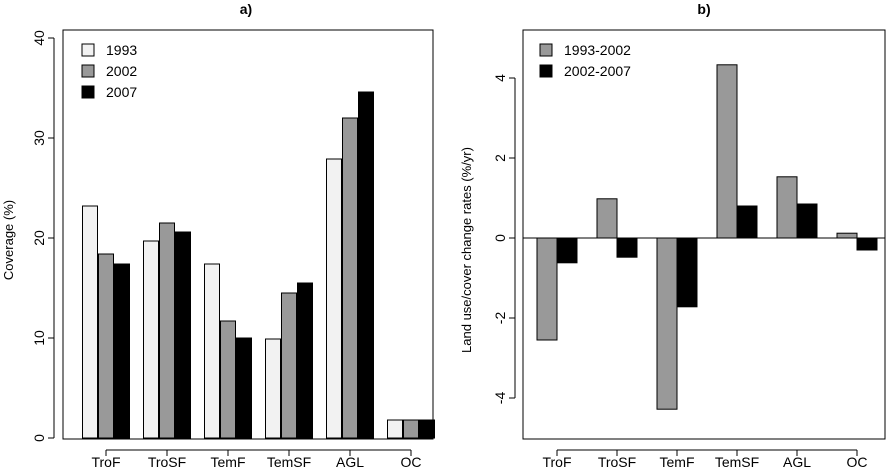 The width and height of the screenshot is (893, 469). What do you see at coordinates (228, 379) in the screenshot?
I see `bar-temf-2002` at bounding box center [228, 379].